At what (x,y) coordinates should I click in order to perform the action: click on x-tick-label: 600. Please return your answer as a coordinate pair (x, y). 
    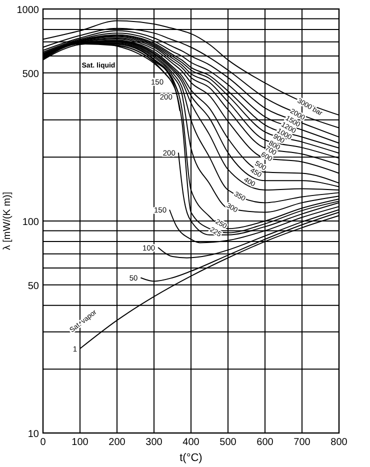
    Looking at the image, I should click on (265, 442).